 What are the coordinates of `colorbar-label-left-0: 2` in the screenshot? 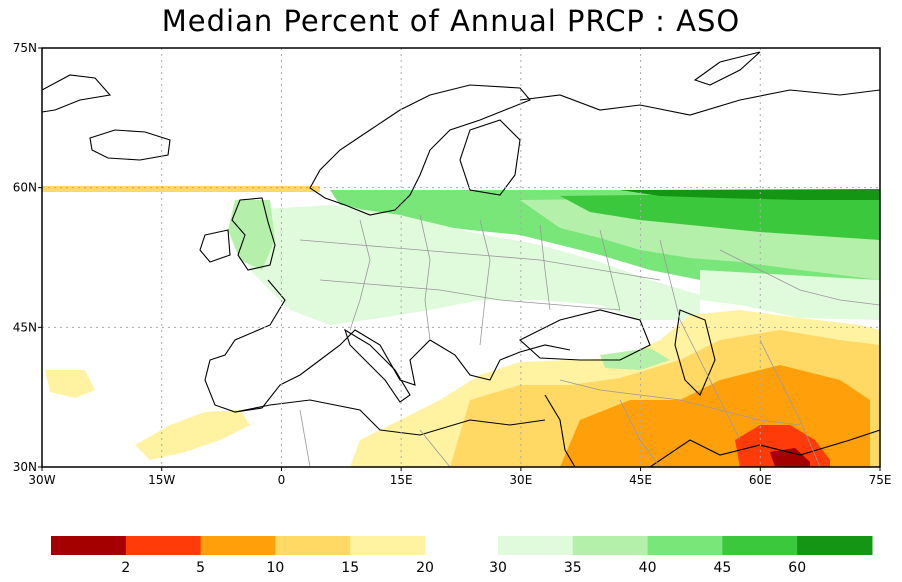 It's located at (125, 568).